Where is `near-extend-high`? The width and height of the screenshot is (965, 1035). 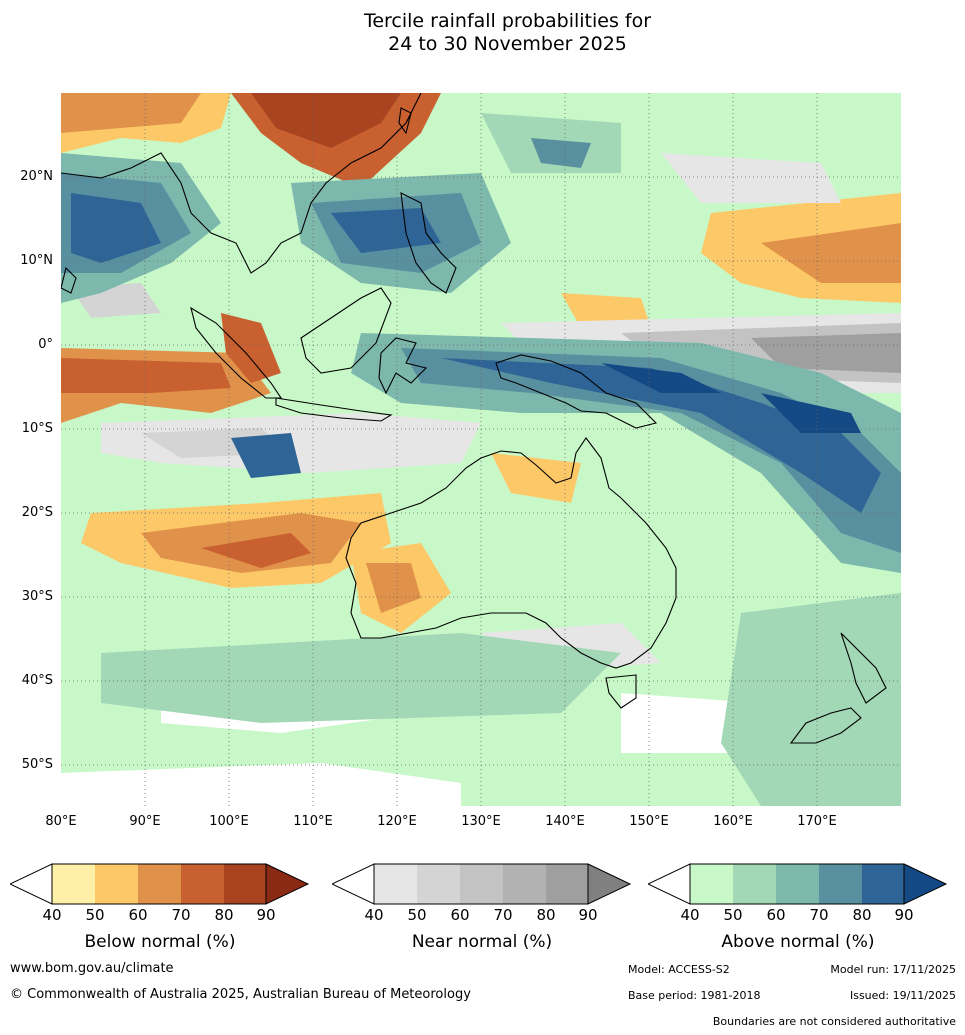
near-extend-high is located at coordinates (609, 884).